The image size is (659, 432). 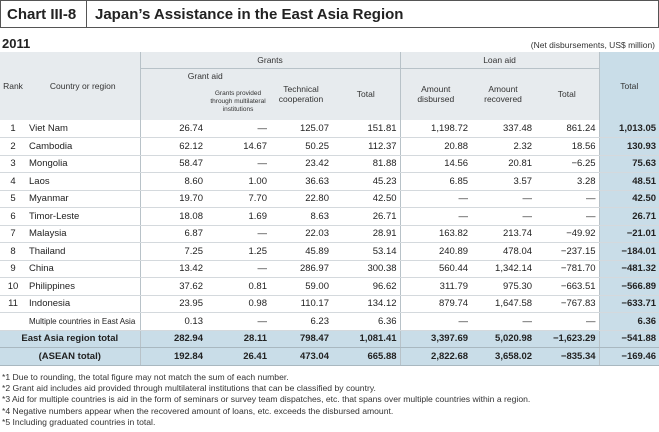 I want to click on cell-multi: 14.67, so click(x=238, y=146).